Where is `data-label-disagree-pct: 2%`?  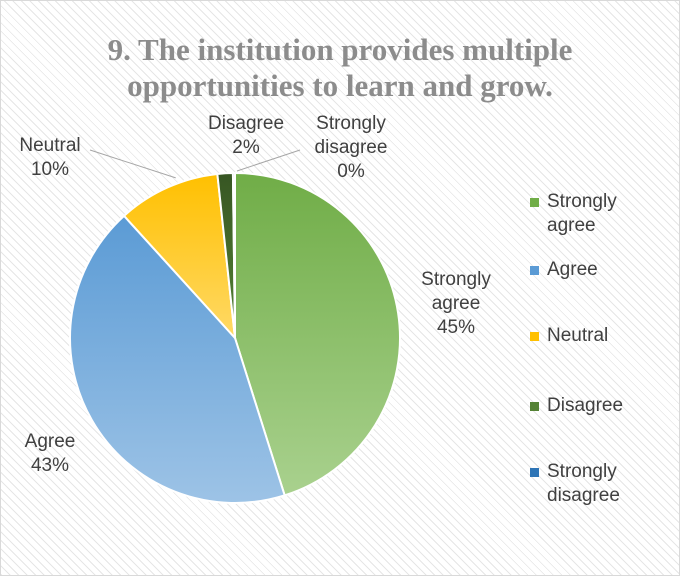 data-label-disagree-pct: 2% is located at coordinates (246, 147).